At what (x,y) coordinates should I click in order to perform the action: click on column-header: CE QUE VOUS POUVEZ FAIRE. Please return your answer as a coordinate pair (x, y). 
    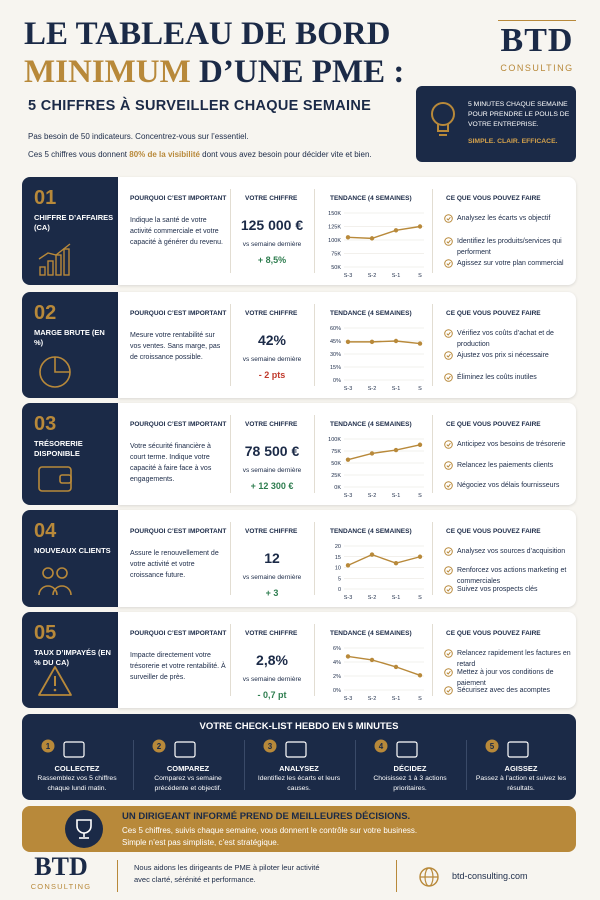
    Looking at the image, I should click on (493, 313).